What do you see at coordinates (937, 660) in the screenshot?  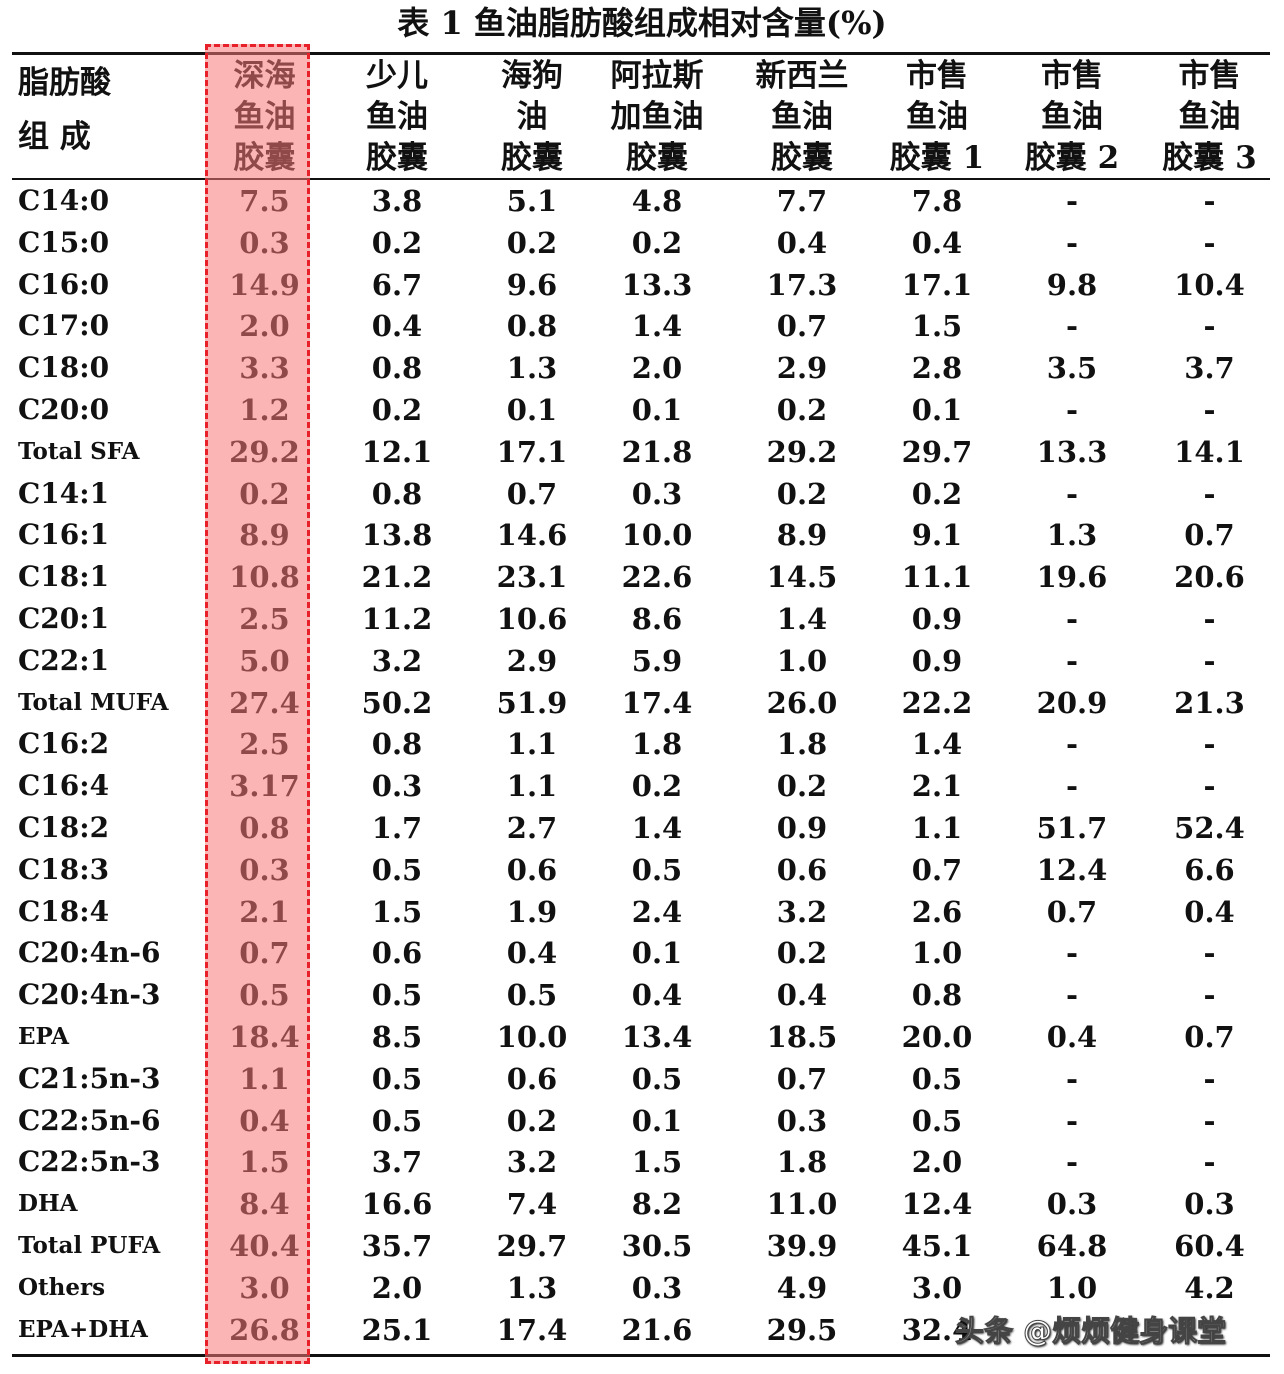 I see `table-cell: 0.9` at bounding box center [937, 660].